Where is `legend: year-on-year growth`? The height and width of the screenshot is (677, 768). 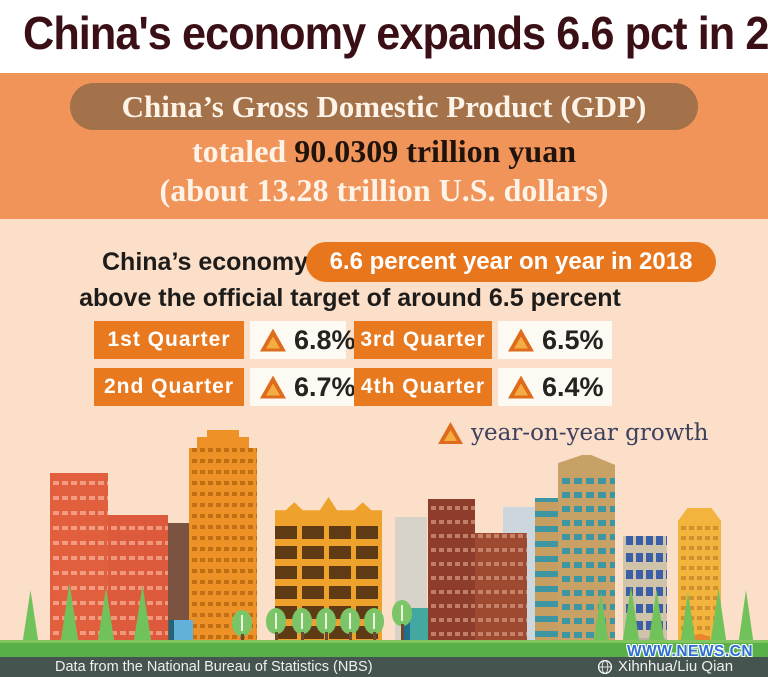 legend: year-on-year growth is located at coordinates (573, 433).